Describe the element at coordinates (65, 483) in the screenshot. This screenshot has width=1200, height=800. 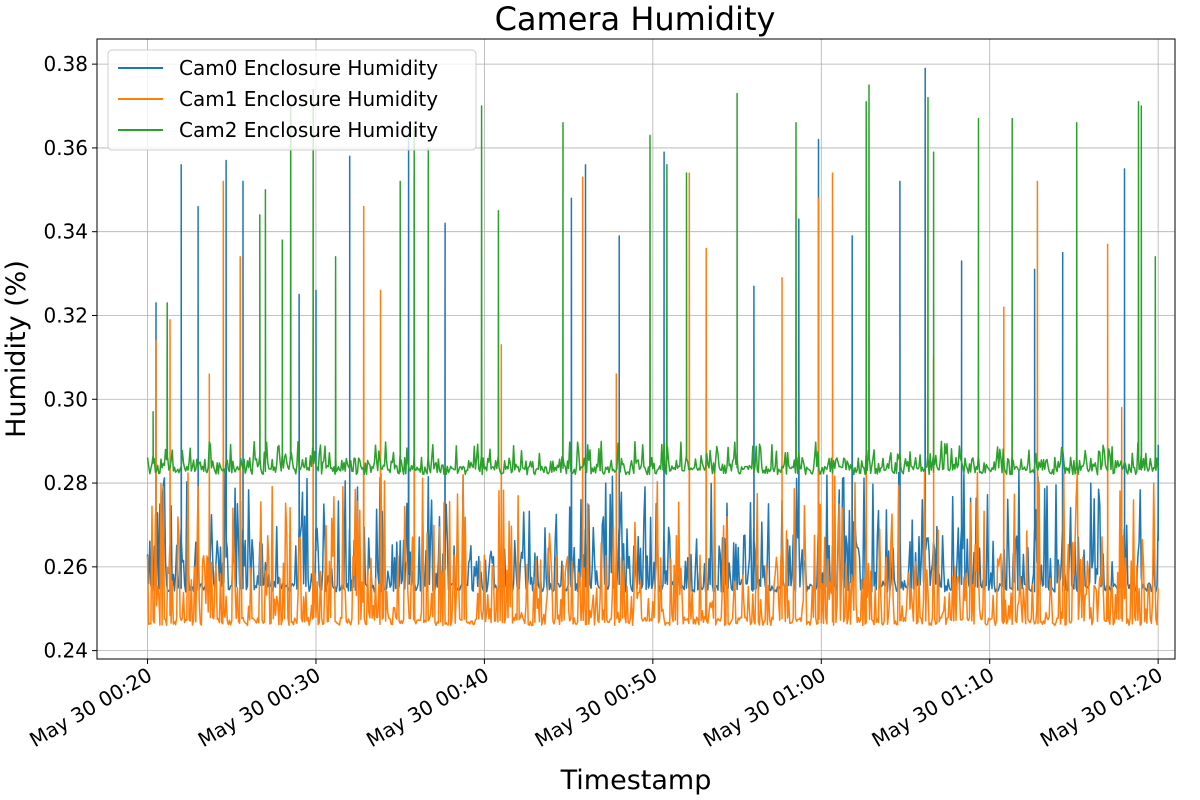
I see `y-tick-label: 0.28` at that location.